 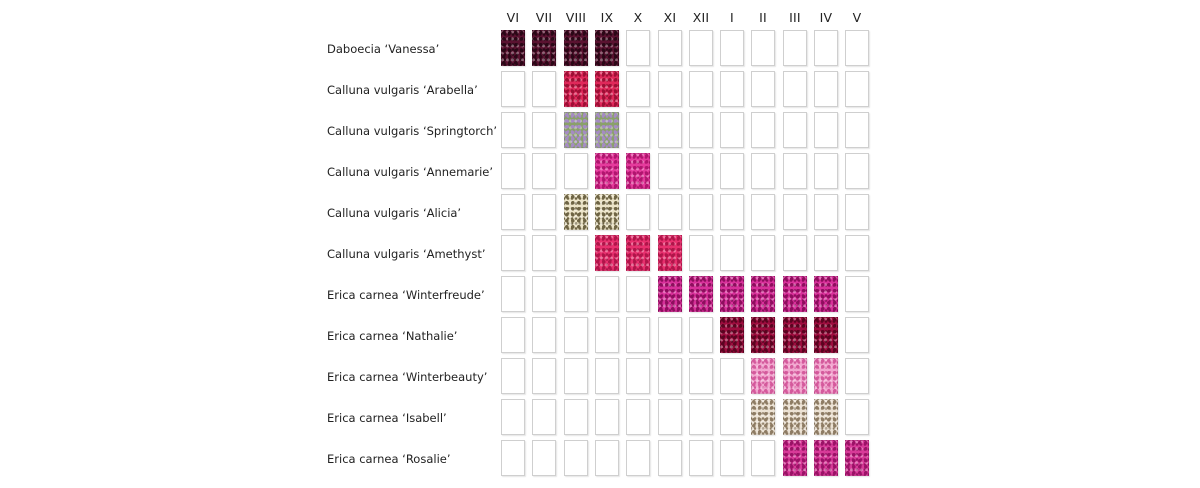 I want to click on month-header: V, so click(x=857, y=17).